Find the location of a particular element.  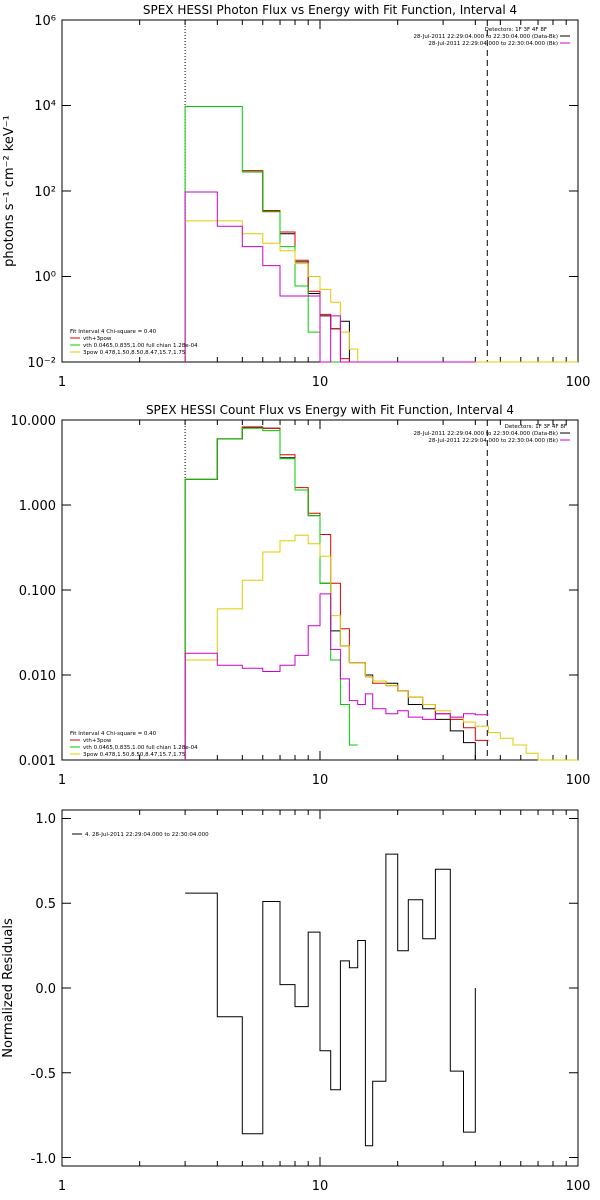

residuals-y-tick-label: -1.0 is located at coordinates (43, 1159).